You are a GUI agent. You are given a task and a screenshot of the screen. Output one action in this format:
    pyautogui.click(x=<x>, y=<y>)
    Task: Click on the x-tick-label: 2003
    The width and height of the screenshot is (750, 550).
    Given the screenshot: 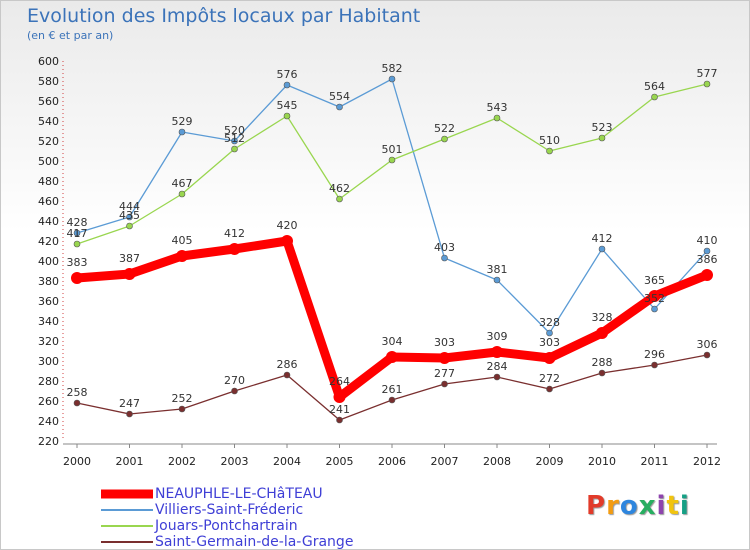 What is the action you would take?
    pyautogui.click(x=235, y=461)
    